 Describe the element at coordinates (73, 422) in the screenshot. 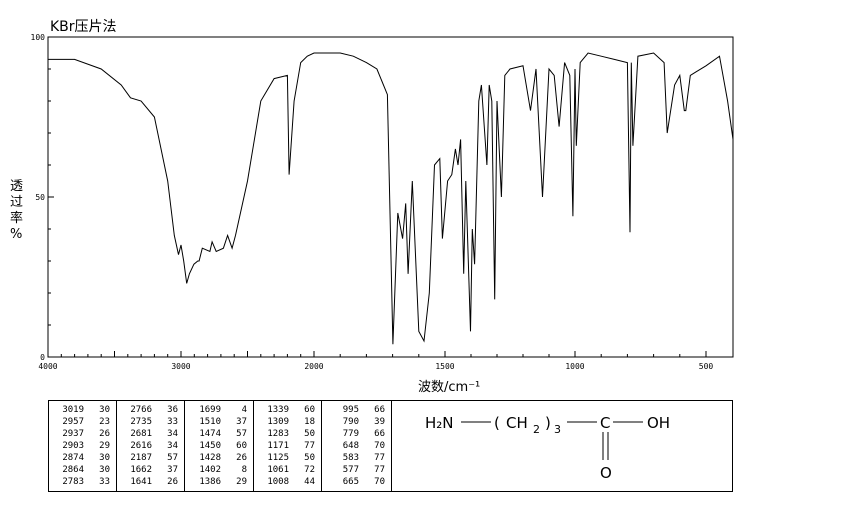

I see `peak-wavenumber: 2957` at that location.